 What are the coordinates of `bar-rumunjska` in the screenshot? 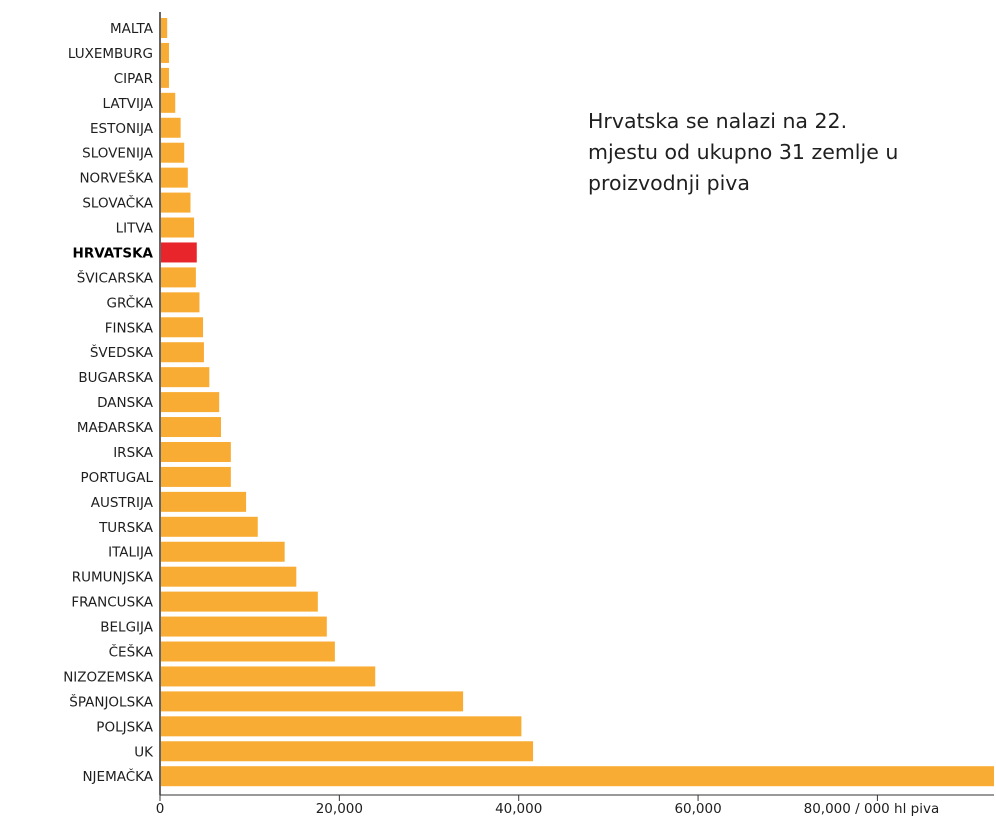 It's located at (229, 576).